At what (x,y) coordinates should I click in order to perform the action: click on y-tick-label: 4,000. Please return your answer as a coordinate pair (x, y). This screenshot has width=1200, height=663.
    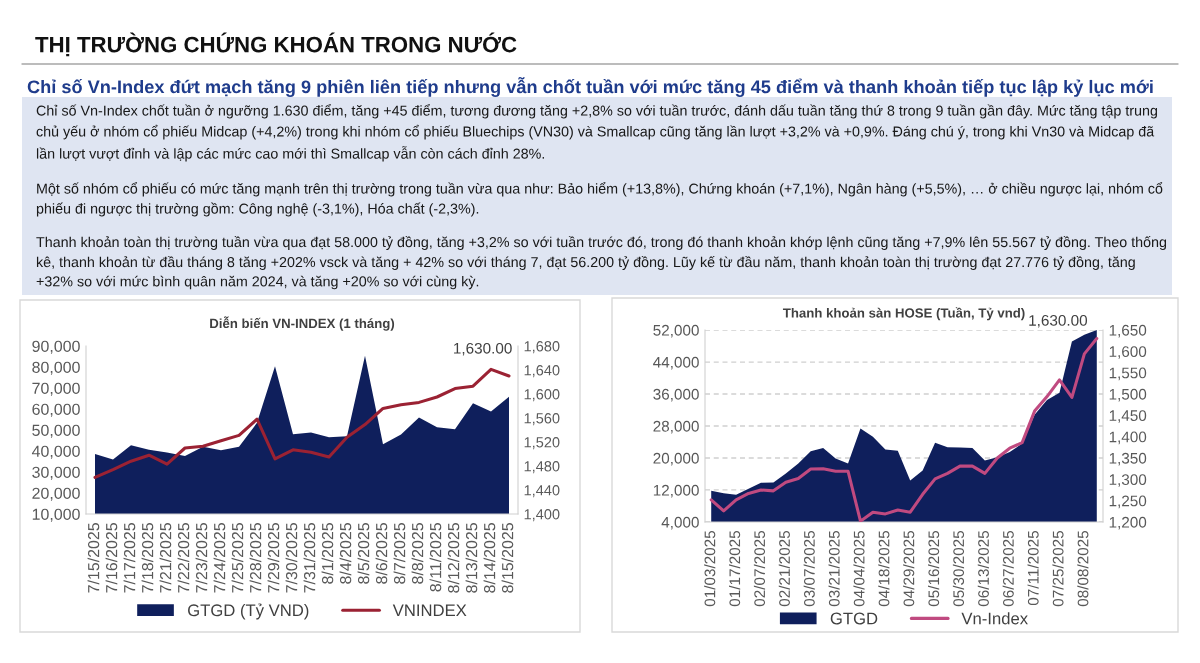
    Looking at the image, I should click on (680, 523).